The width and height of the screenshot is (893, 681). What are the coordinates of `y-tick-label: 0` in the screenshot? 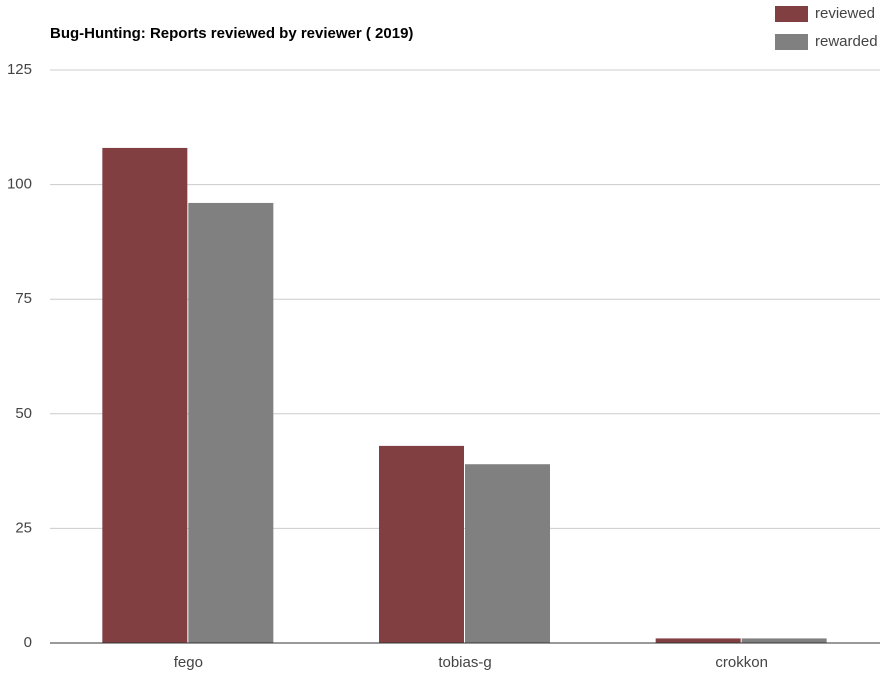 It's located at (28, 642).